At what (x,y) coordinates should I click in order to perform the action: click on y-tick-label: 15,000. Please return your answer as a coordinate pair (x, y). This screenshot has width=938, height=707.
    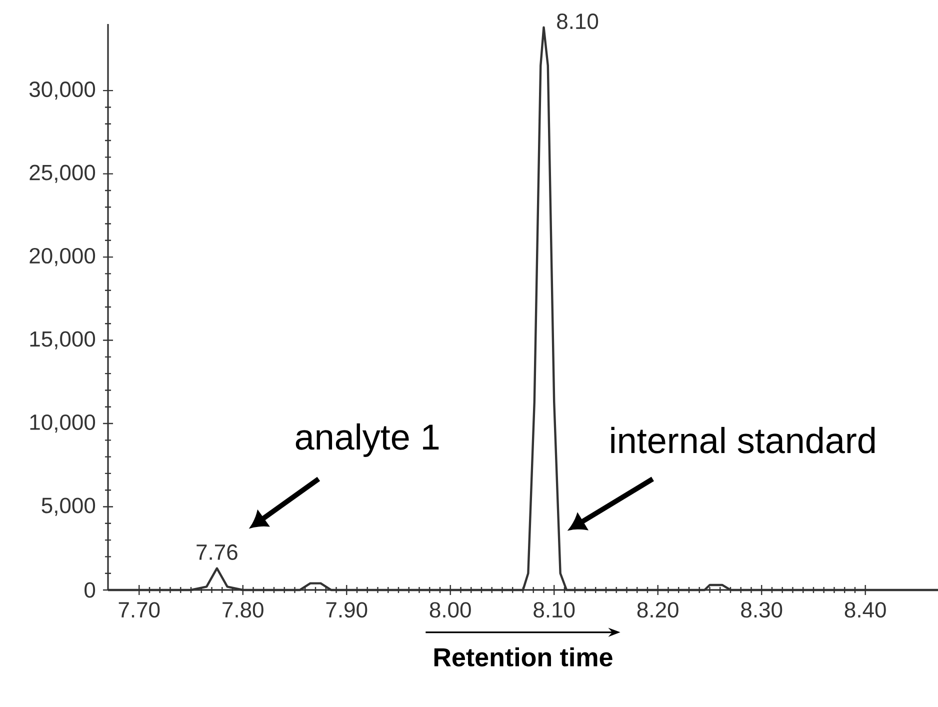
    Looking at the image, I should click on (63, 340).